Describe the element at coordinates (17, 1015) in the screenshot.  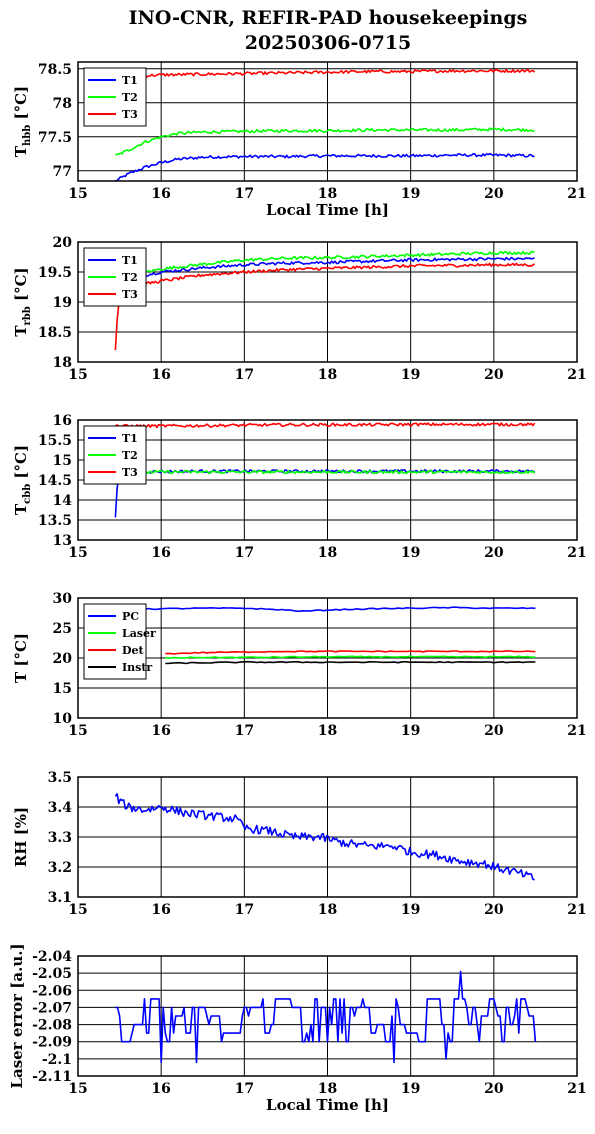
I see `y-axis-label: Laser error [a.u.]` at that location.